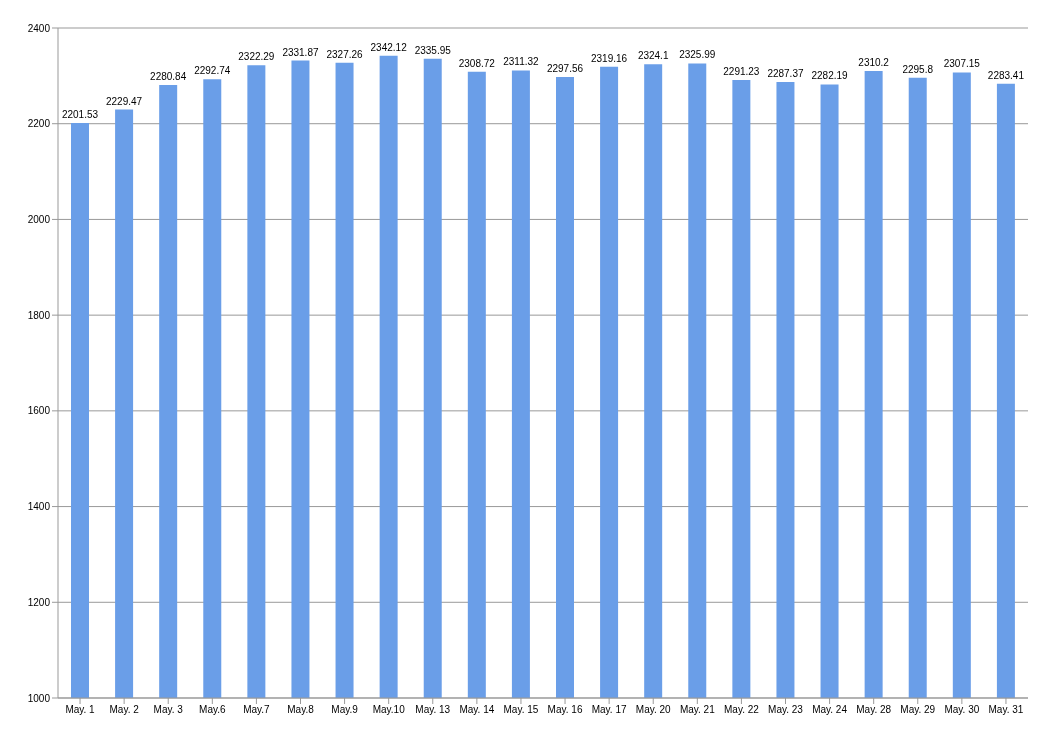 The width and height of the screenshot is (1060, 743). Describe the element at coordinates (830, 76) in the screenshot. I see `data-label: 2282.19` at that location.